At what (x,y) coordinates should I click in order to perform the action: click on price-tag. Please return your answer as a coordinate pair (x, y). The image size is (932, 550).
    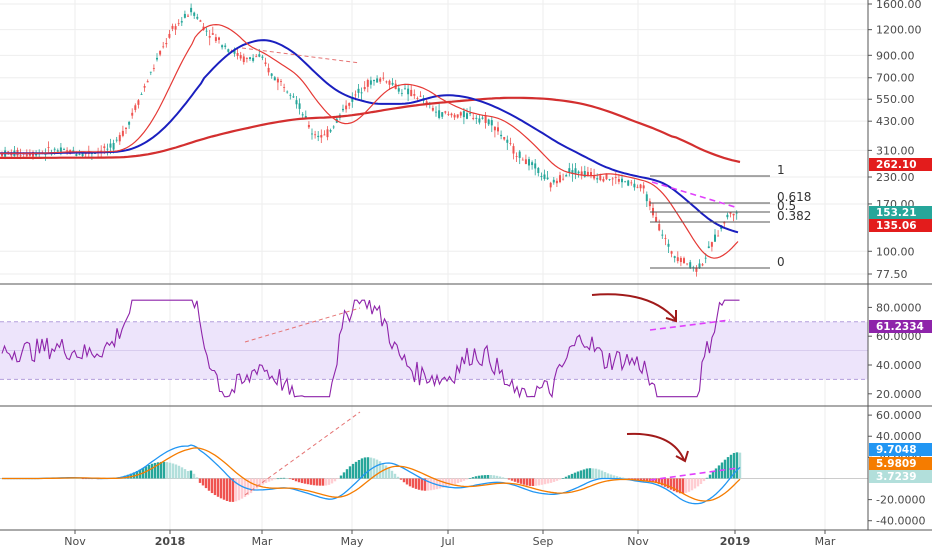
    Looking at the image, I should click on (900, 212).